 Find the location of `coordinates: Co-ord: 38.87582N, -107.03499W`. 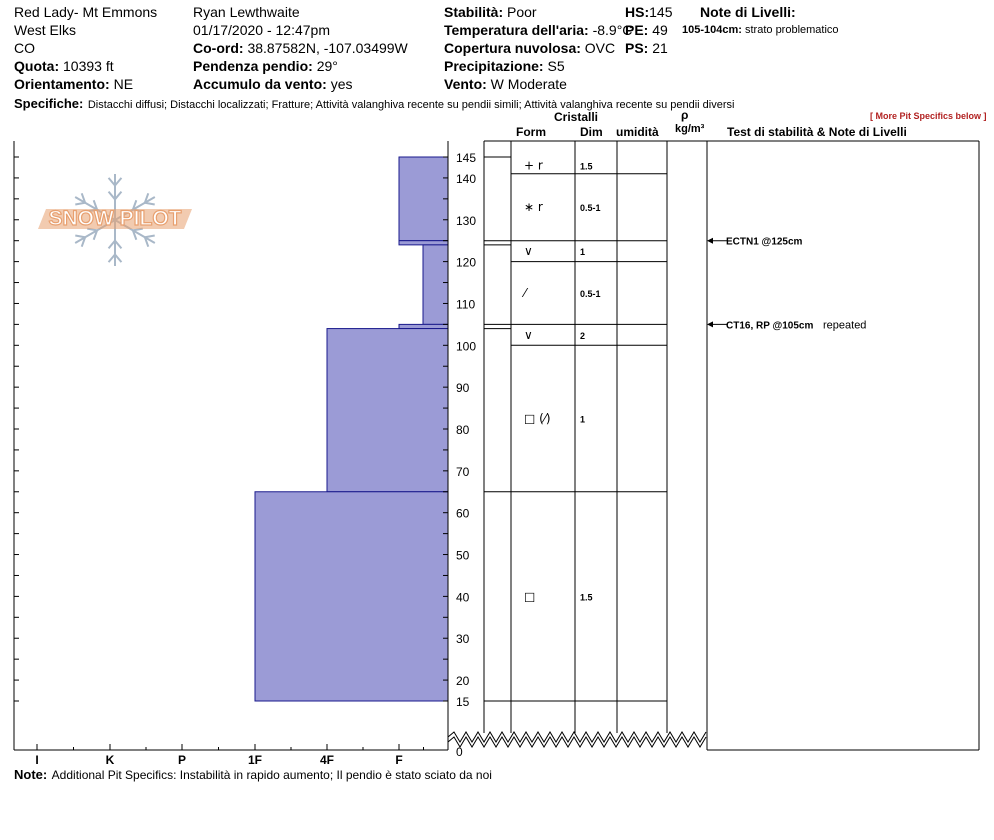

coordinates: Co-ord: 38.87582N, -107.03499W is located at coordinates (300, 48).